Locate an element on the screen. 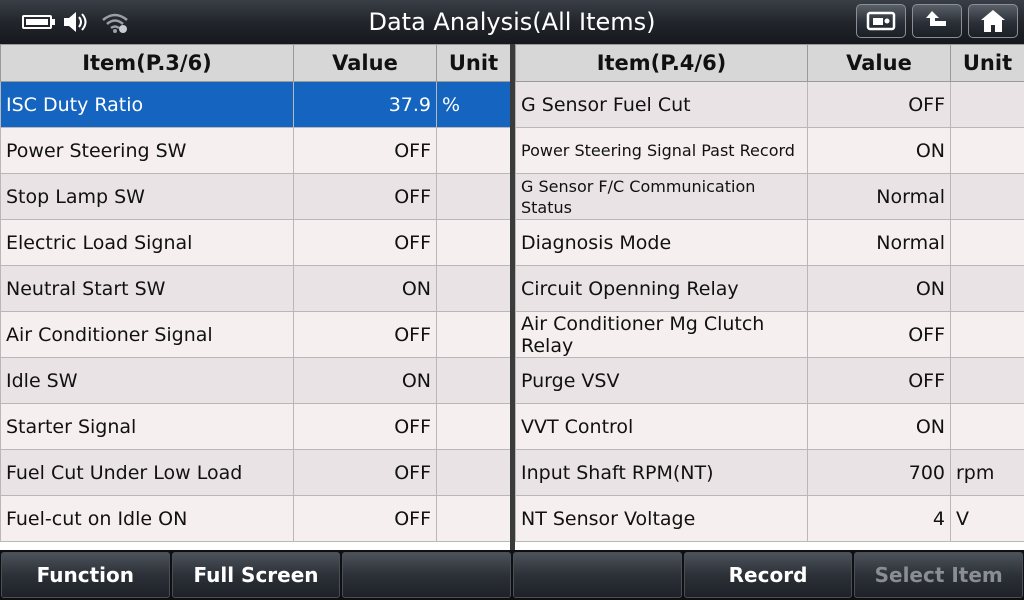  table-row: Fuel Cut Under Low Load OFF is located at coordinates (255, 472).